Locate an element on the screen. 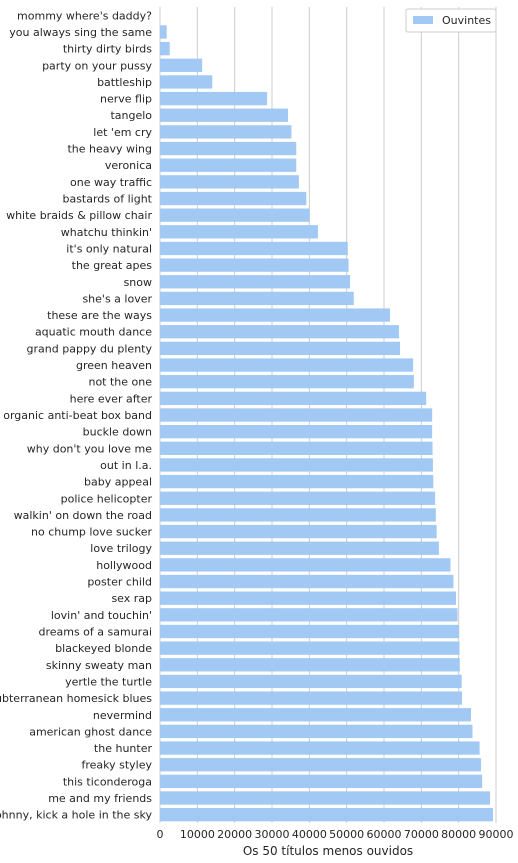  category-label: green heaven is located at coordinates (114, 365).